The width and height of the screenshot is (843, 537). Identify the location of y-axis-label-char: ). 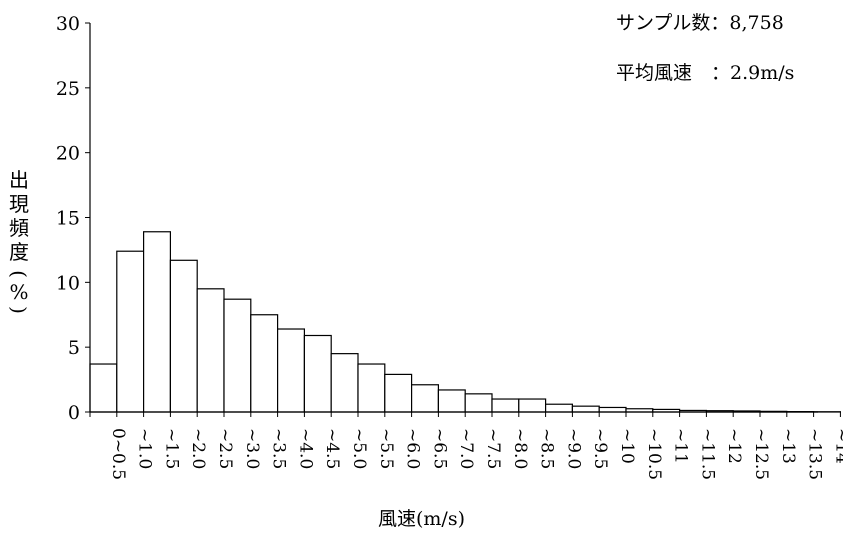
(19, 310).